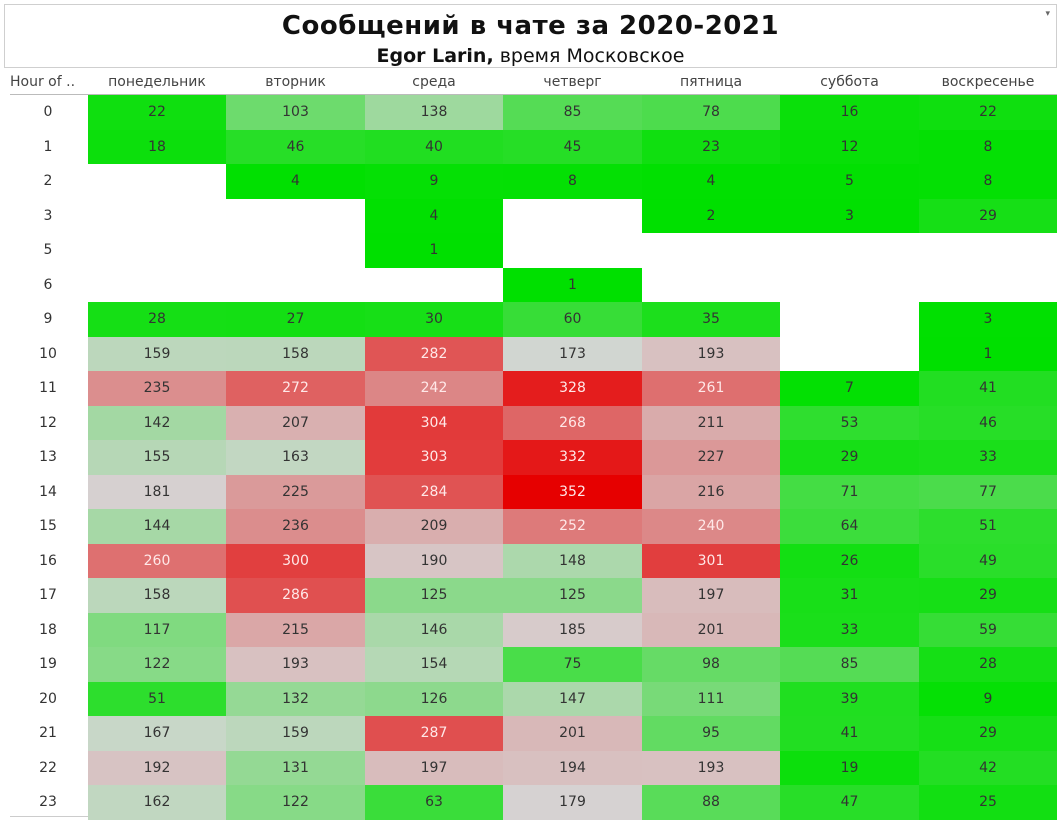  I want to click on chevron-down-icon: ▾, so click(1047, 14).